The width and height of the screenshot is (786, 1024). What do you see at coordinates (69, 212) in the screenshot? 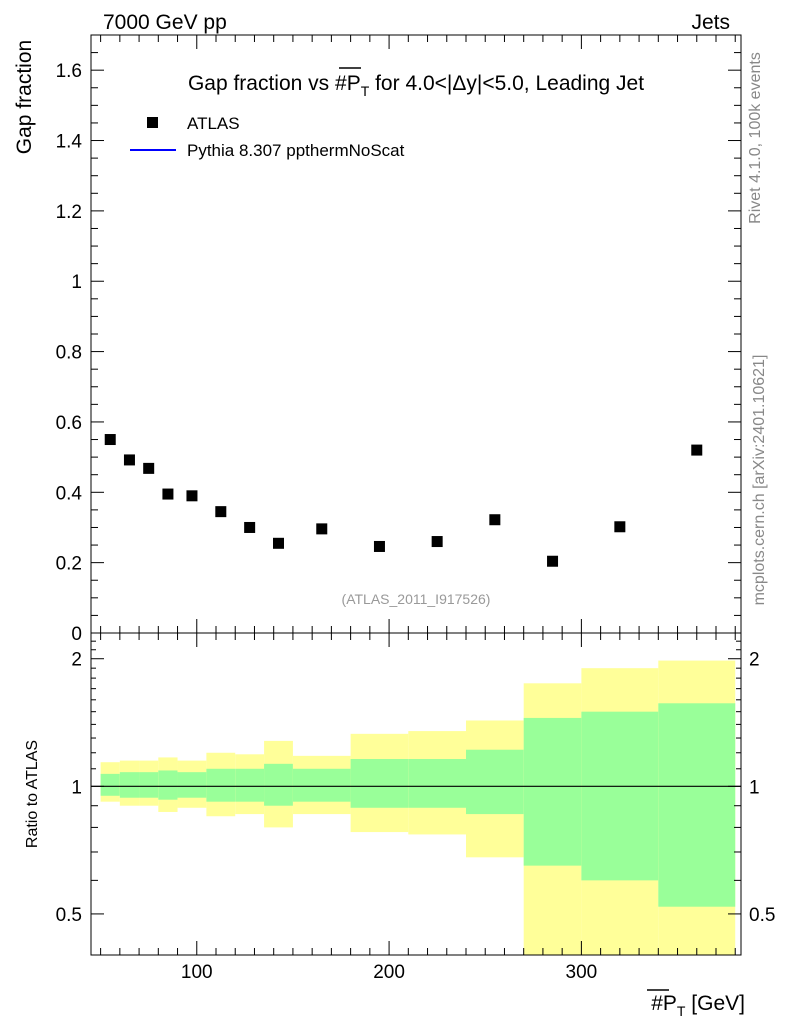
I see `main-y-tick-label: 1.2` at bounding box center [69, 212].